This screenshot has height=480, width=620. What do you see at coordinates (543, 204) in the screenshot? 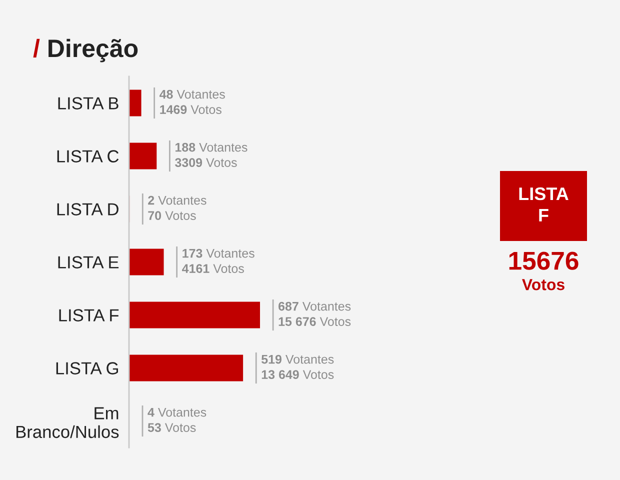
I see `text: LISTA F` at bounding box center [543, 204].